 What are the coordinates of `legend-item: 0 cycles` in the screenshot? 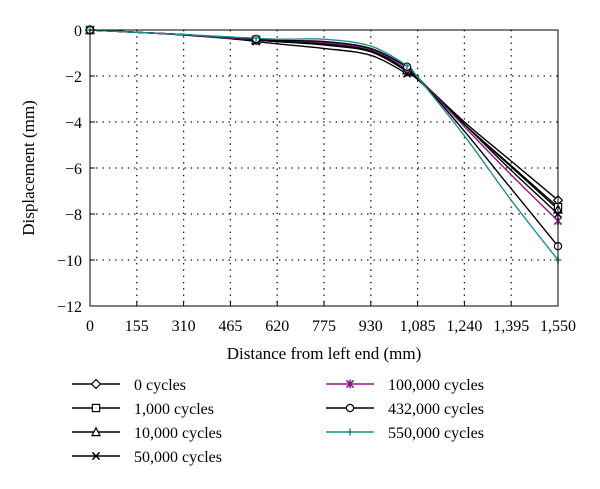 It's located at (129, 385).